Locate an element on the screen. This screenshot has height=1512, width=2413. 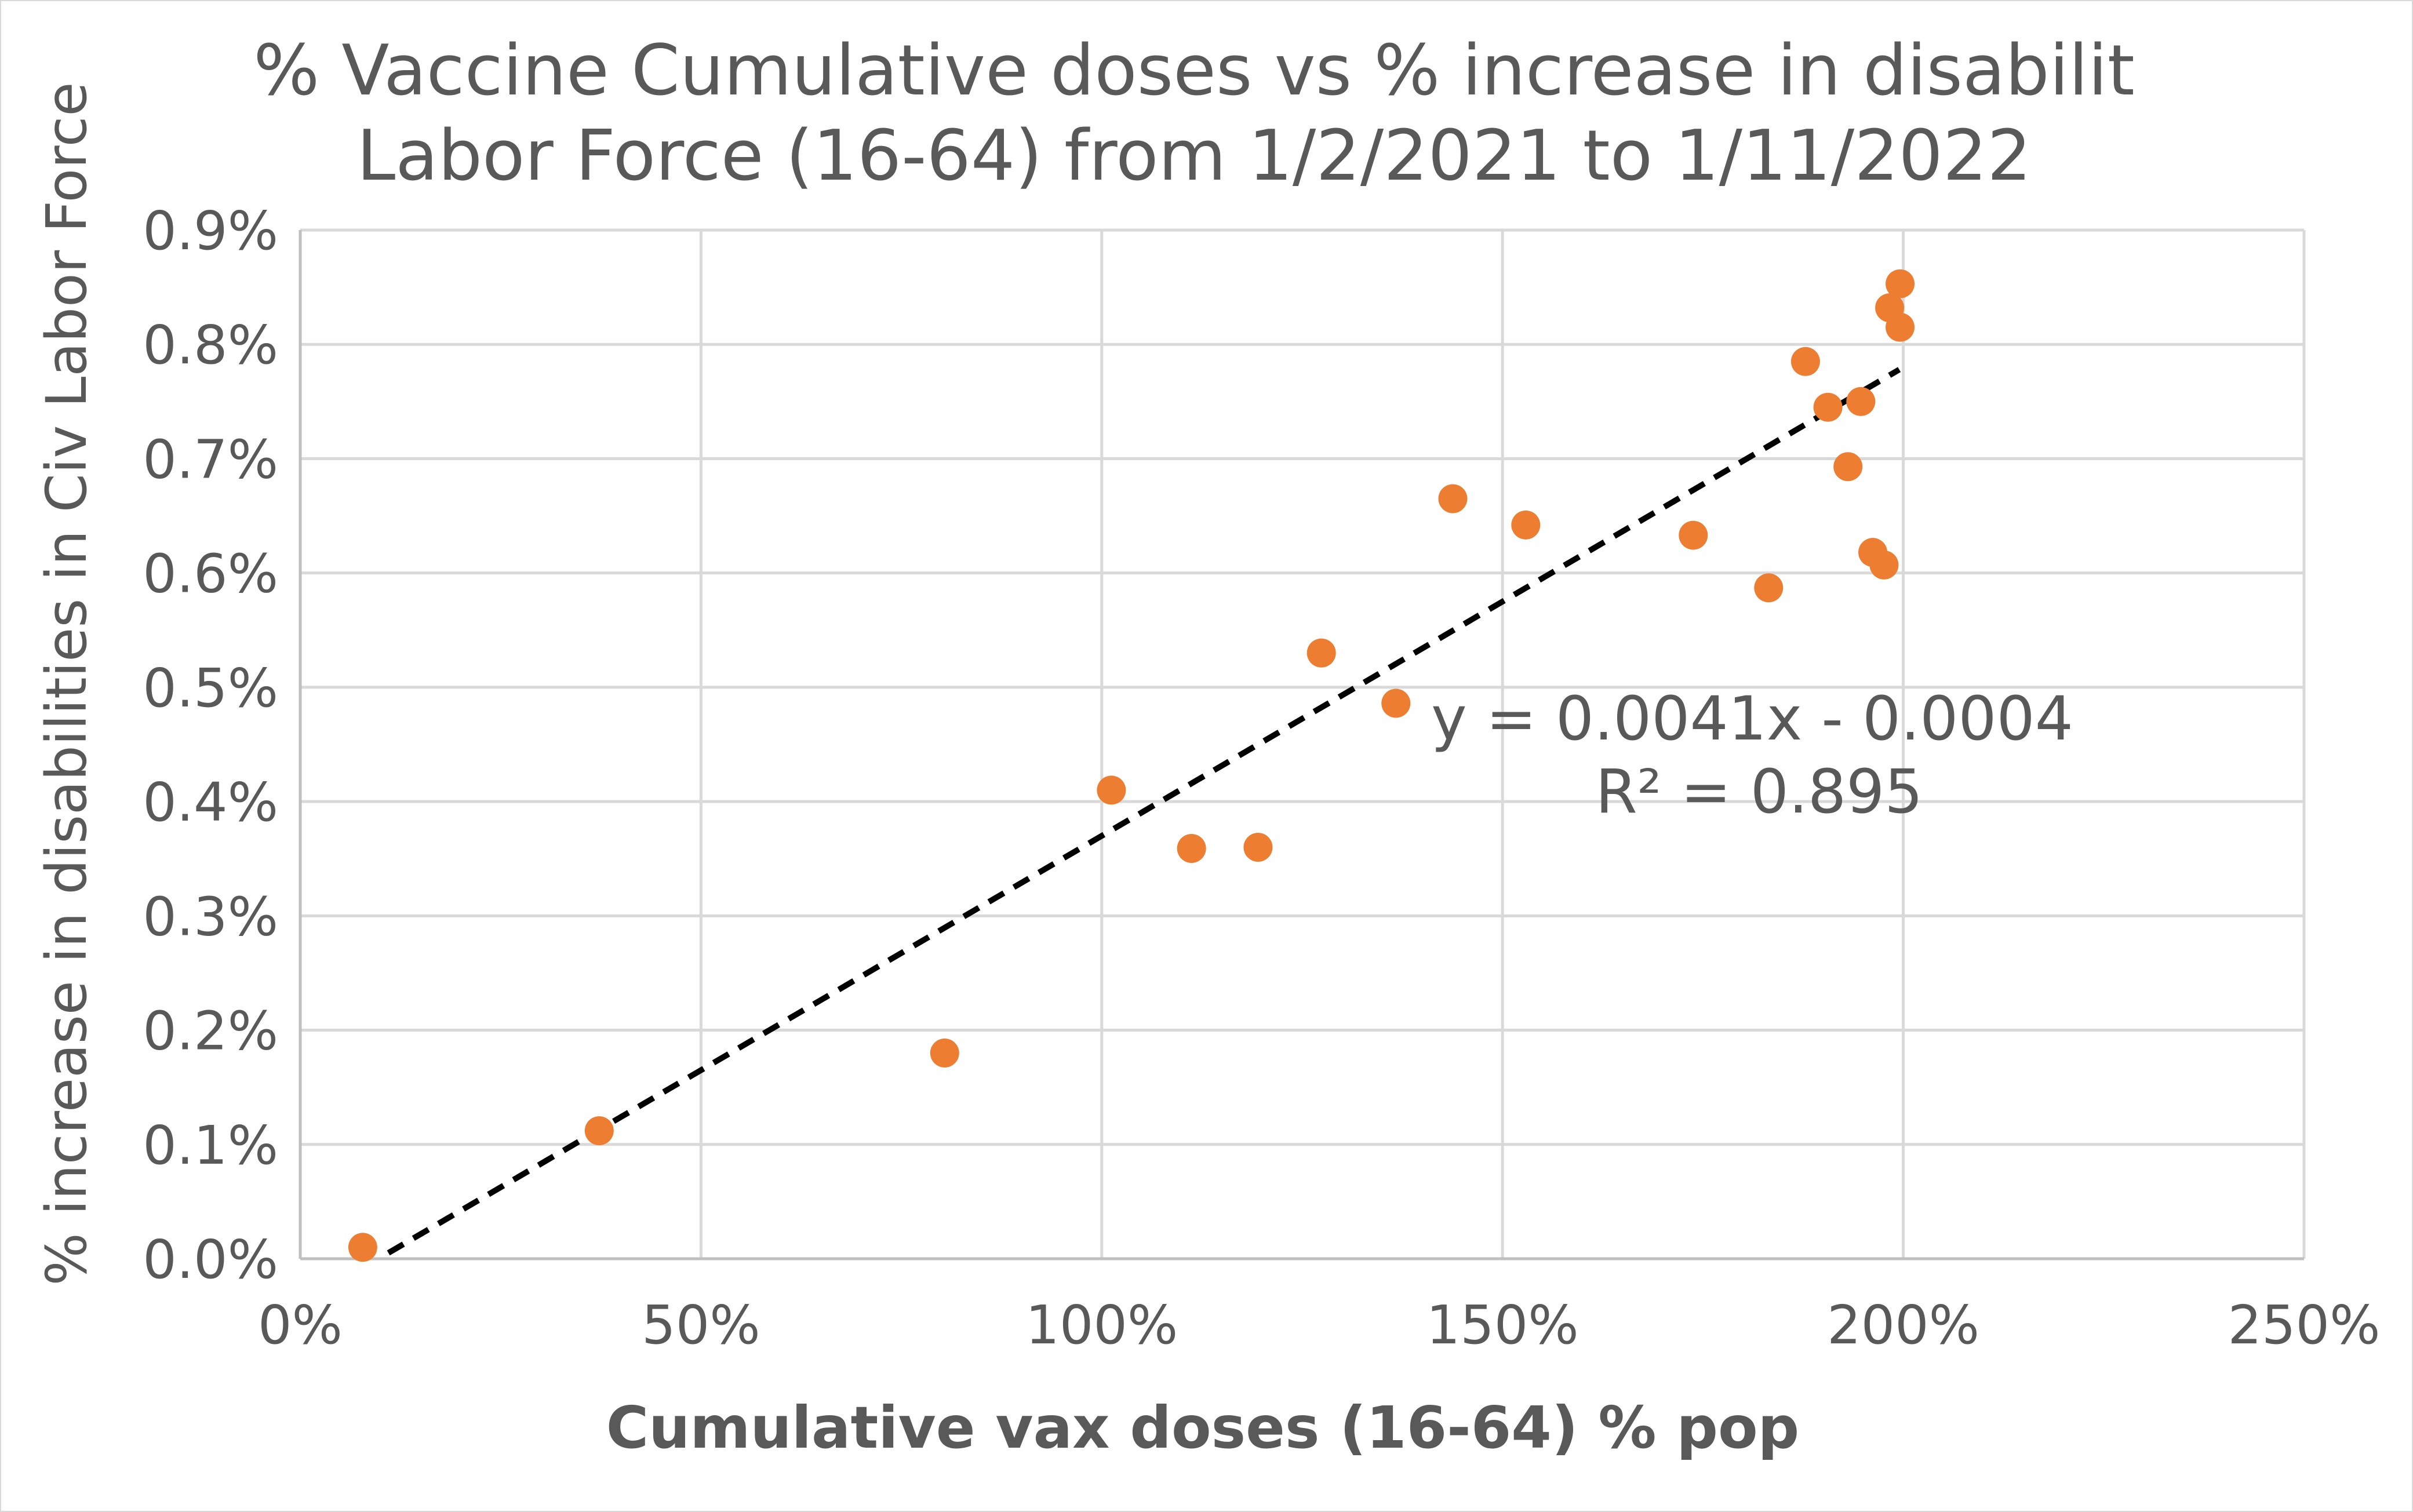
y-tick-label: 0.5% is located at coordinates (211, 688).